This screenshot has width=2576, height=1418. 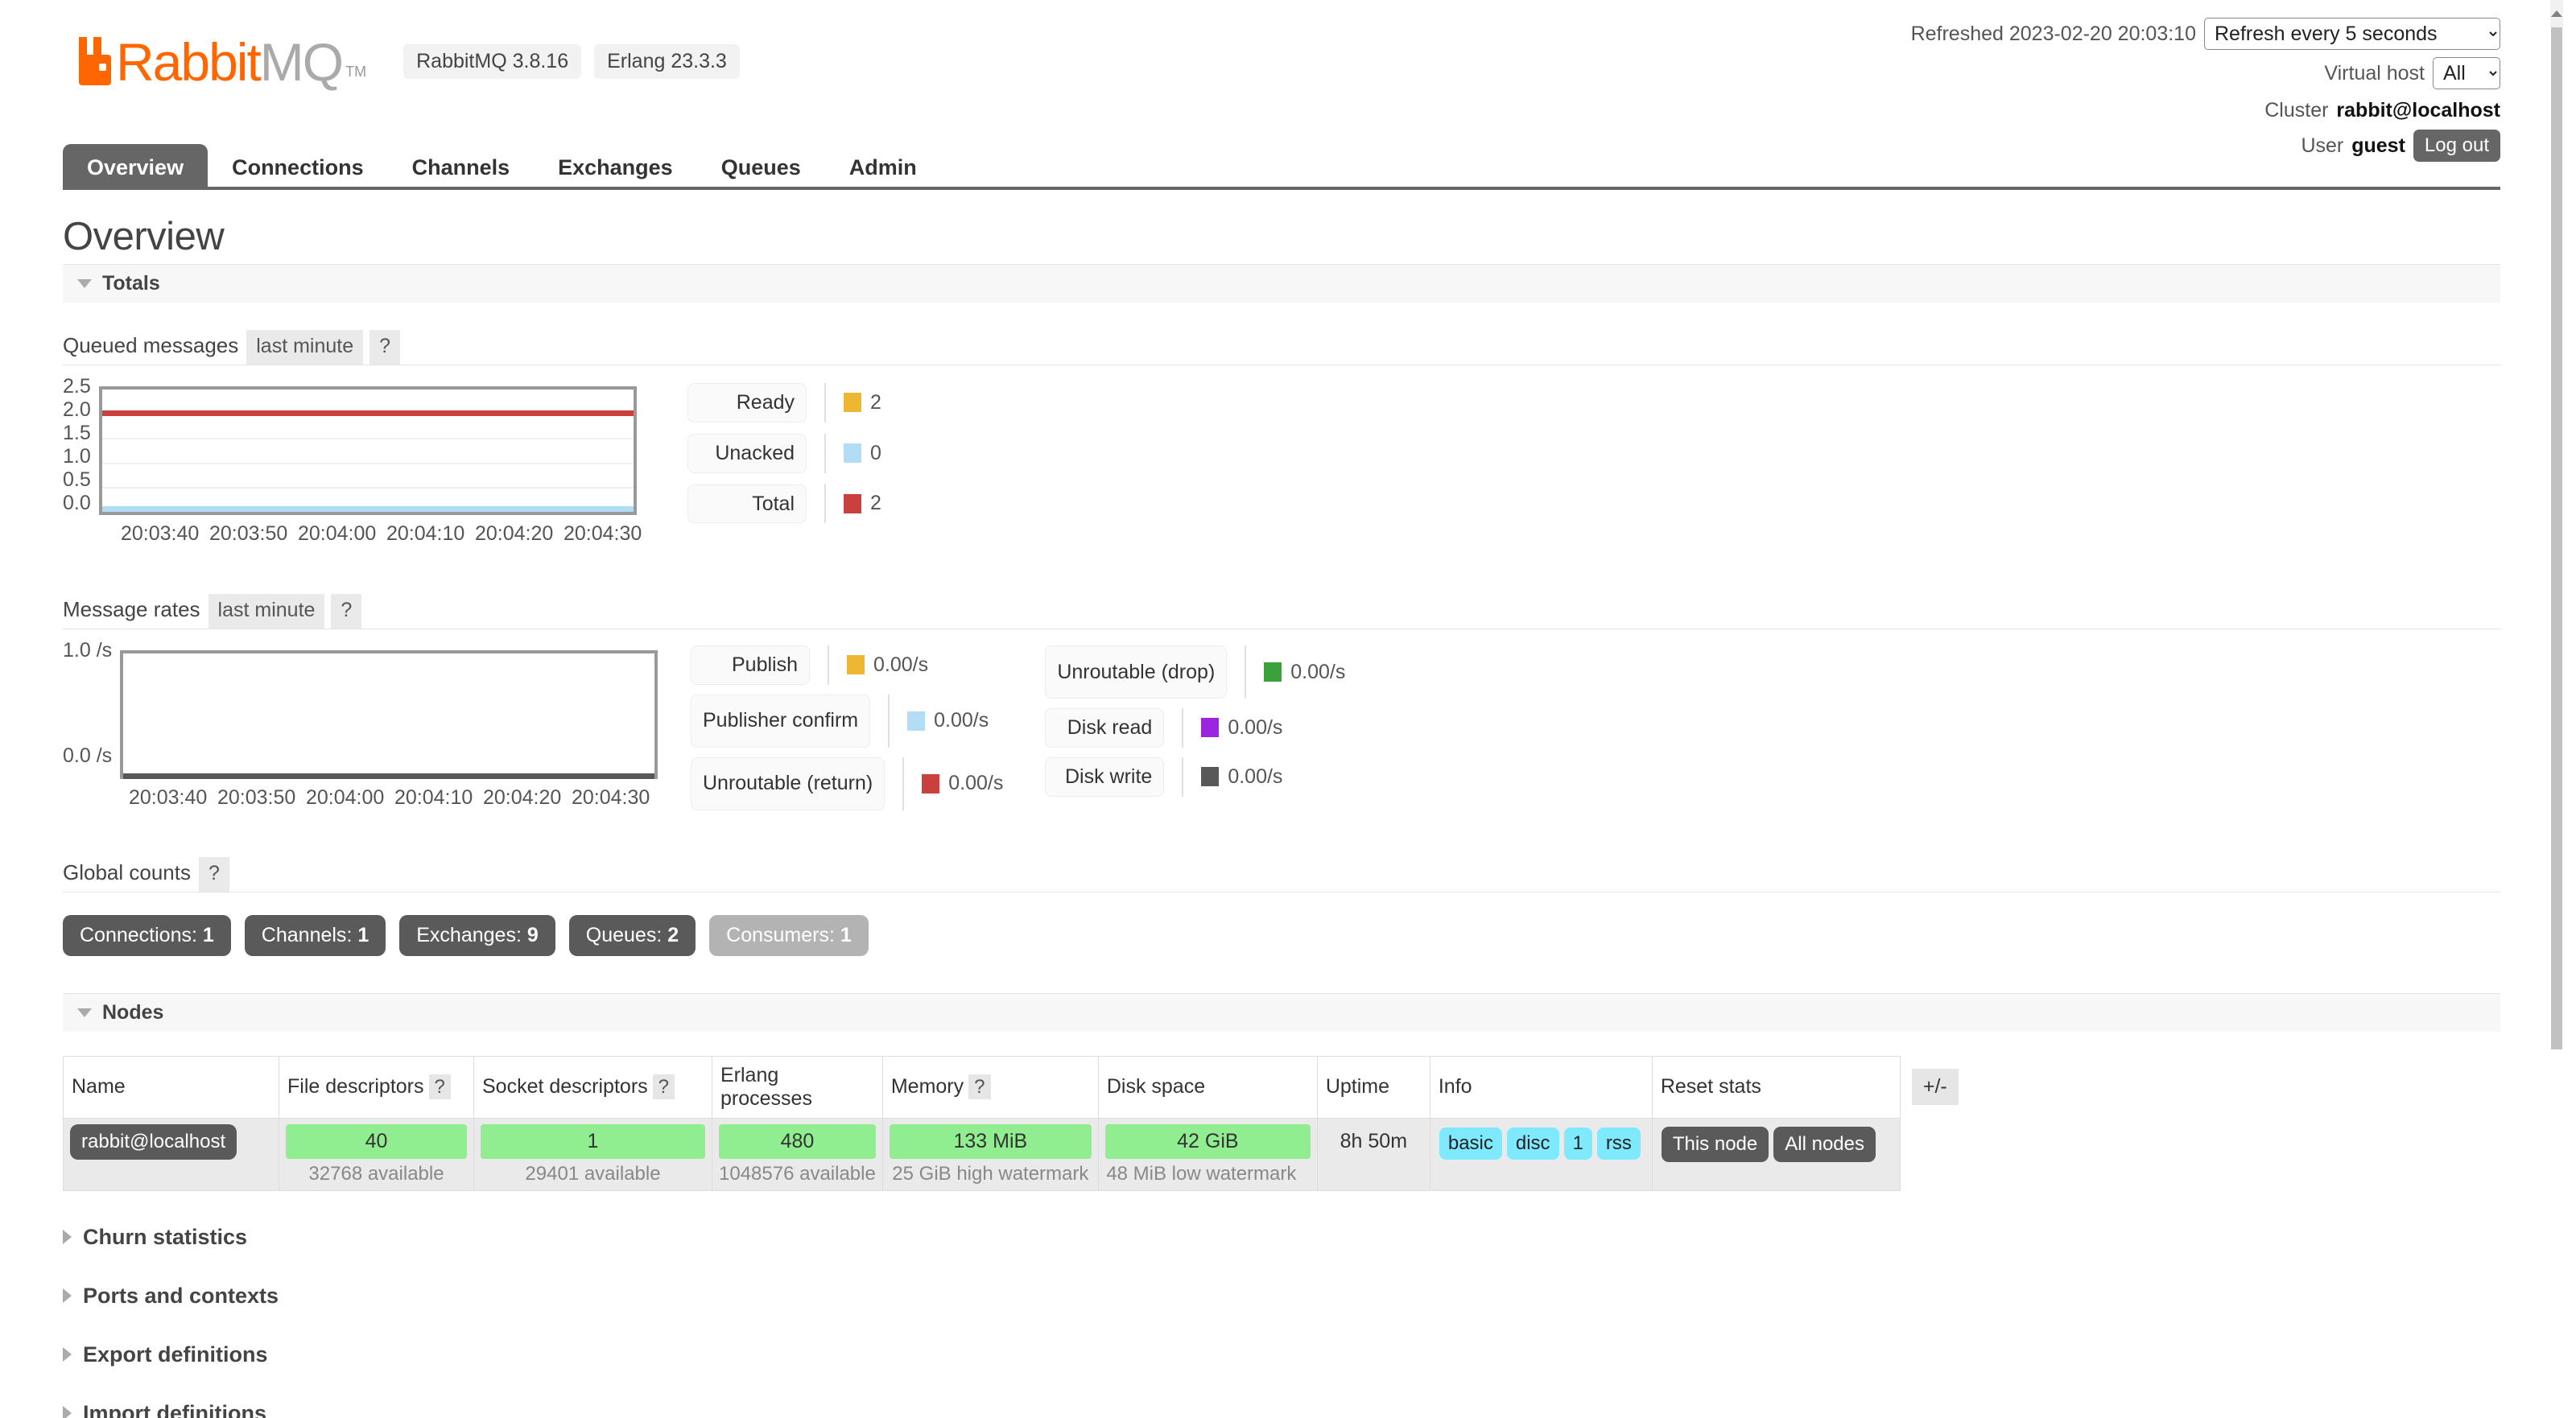 I want to click on section-churn-statistics: Churn statistics, so click(x=1281, y=1237).